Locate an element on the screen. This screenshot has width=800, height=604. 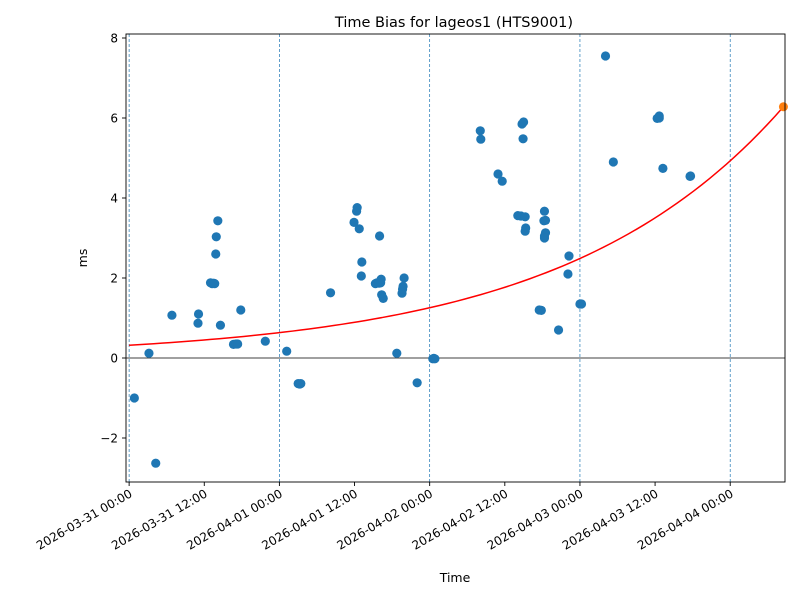
y-tick-label: 0 is located at coordinates (114, 359).